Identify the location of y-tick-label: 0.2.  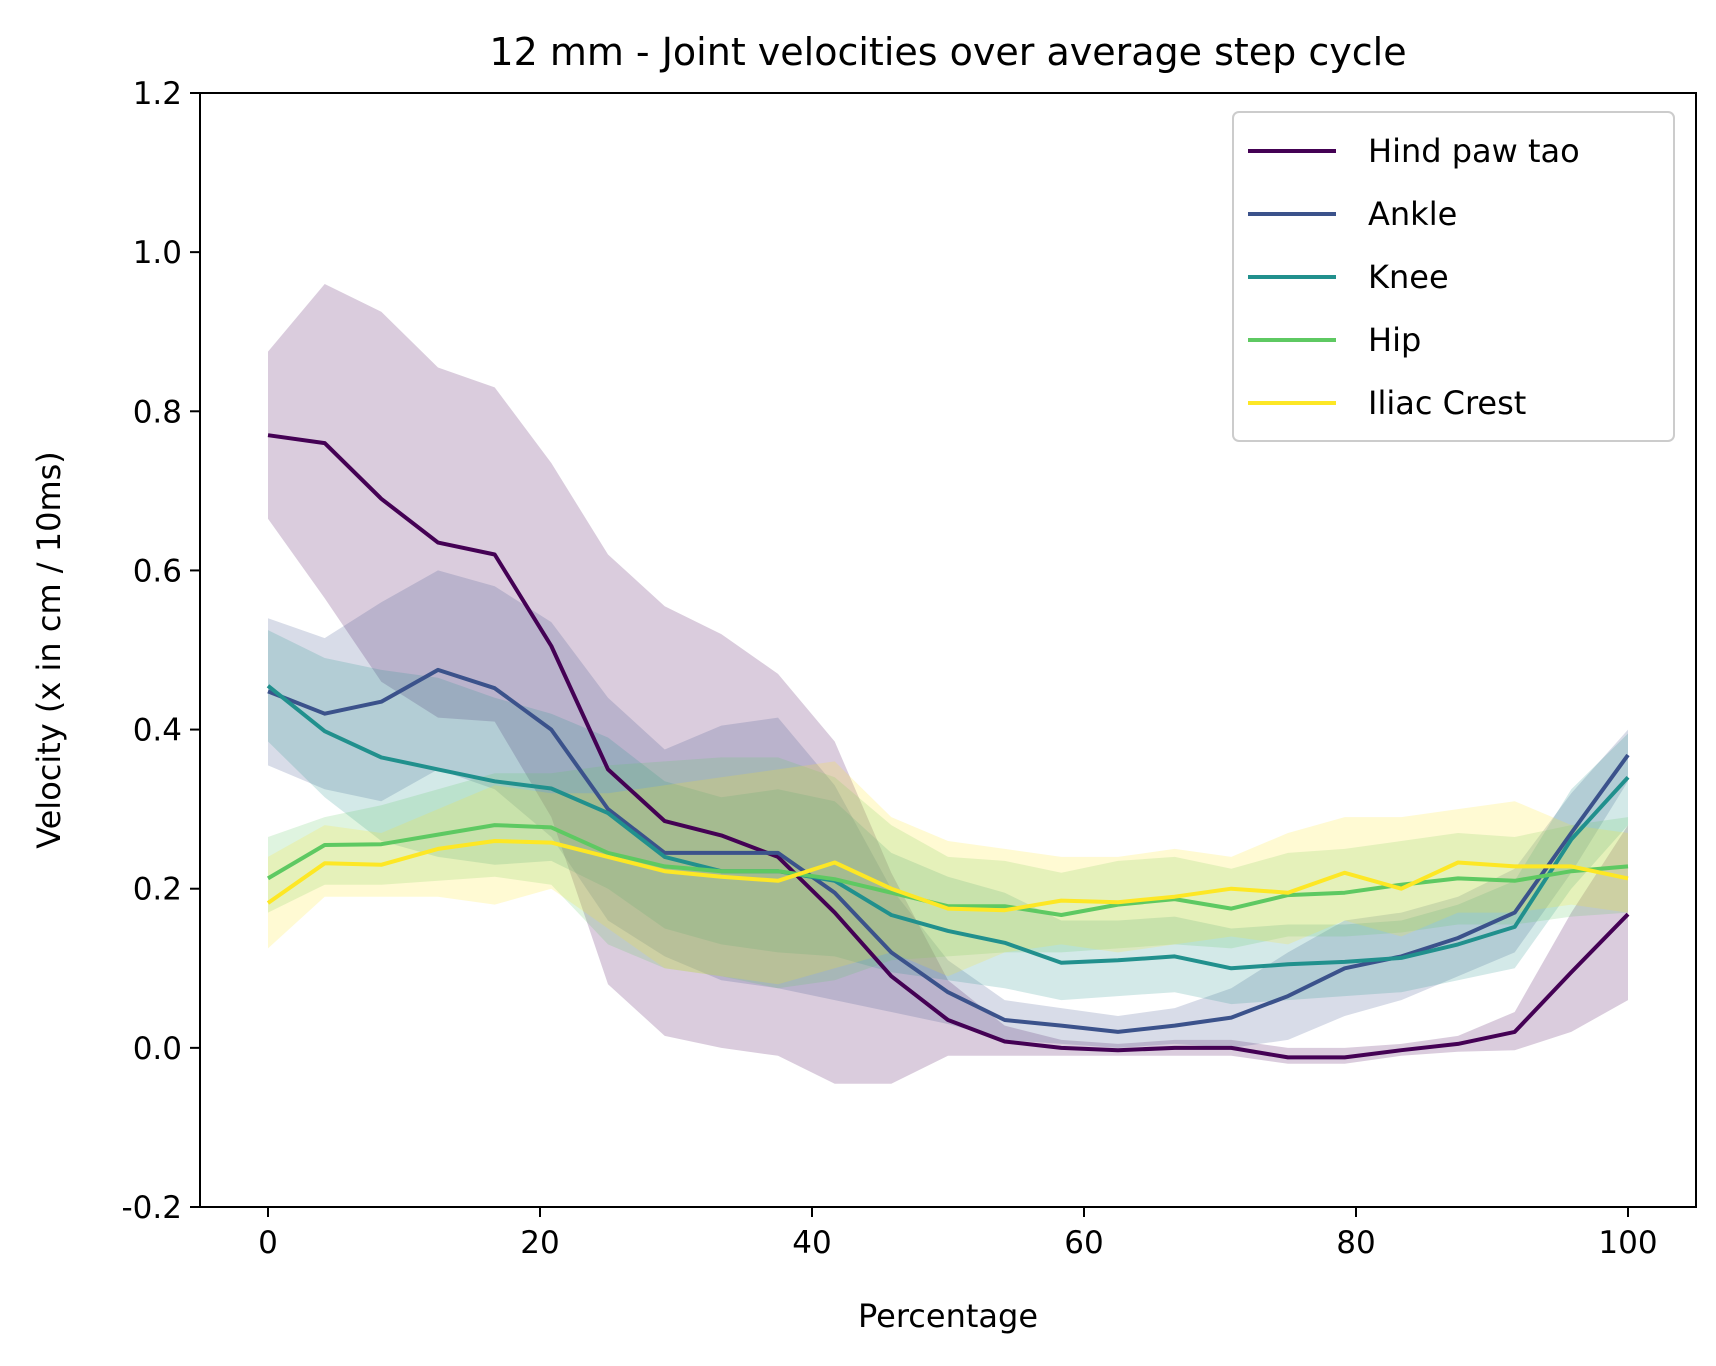
(157, 890).